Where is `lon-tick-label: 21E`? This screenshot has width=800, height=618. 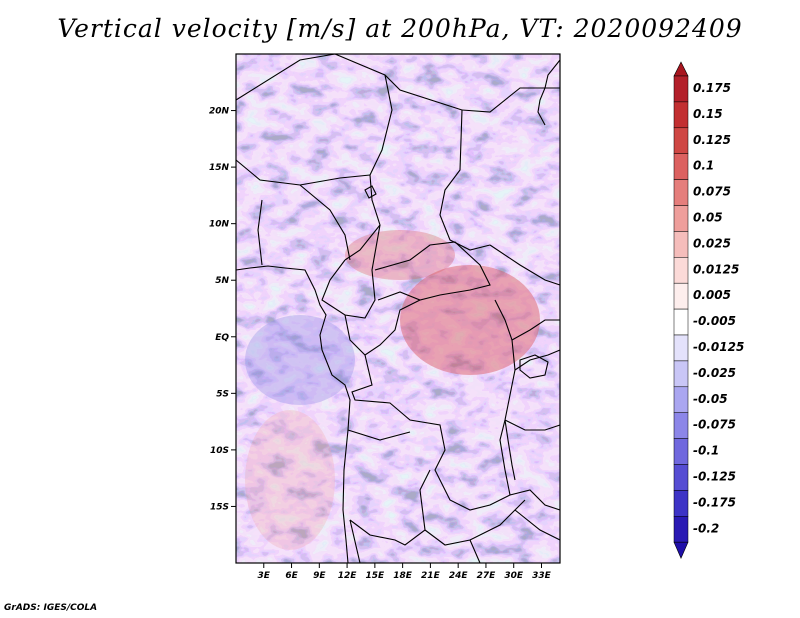
lon-tick-label: 21E is located at coordinates (431, 576).